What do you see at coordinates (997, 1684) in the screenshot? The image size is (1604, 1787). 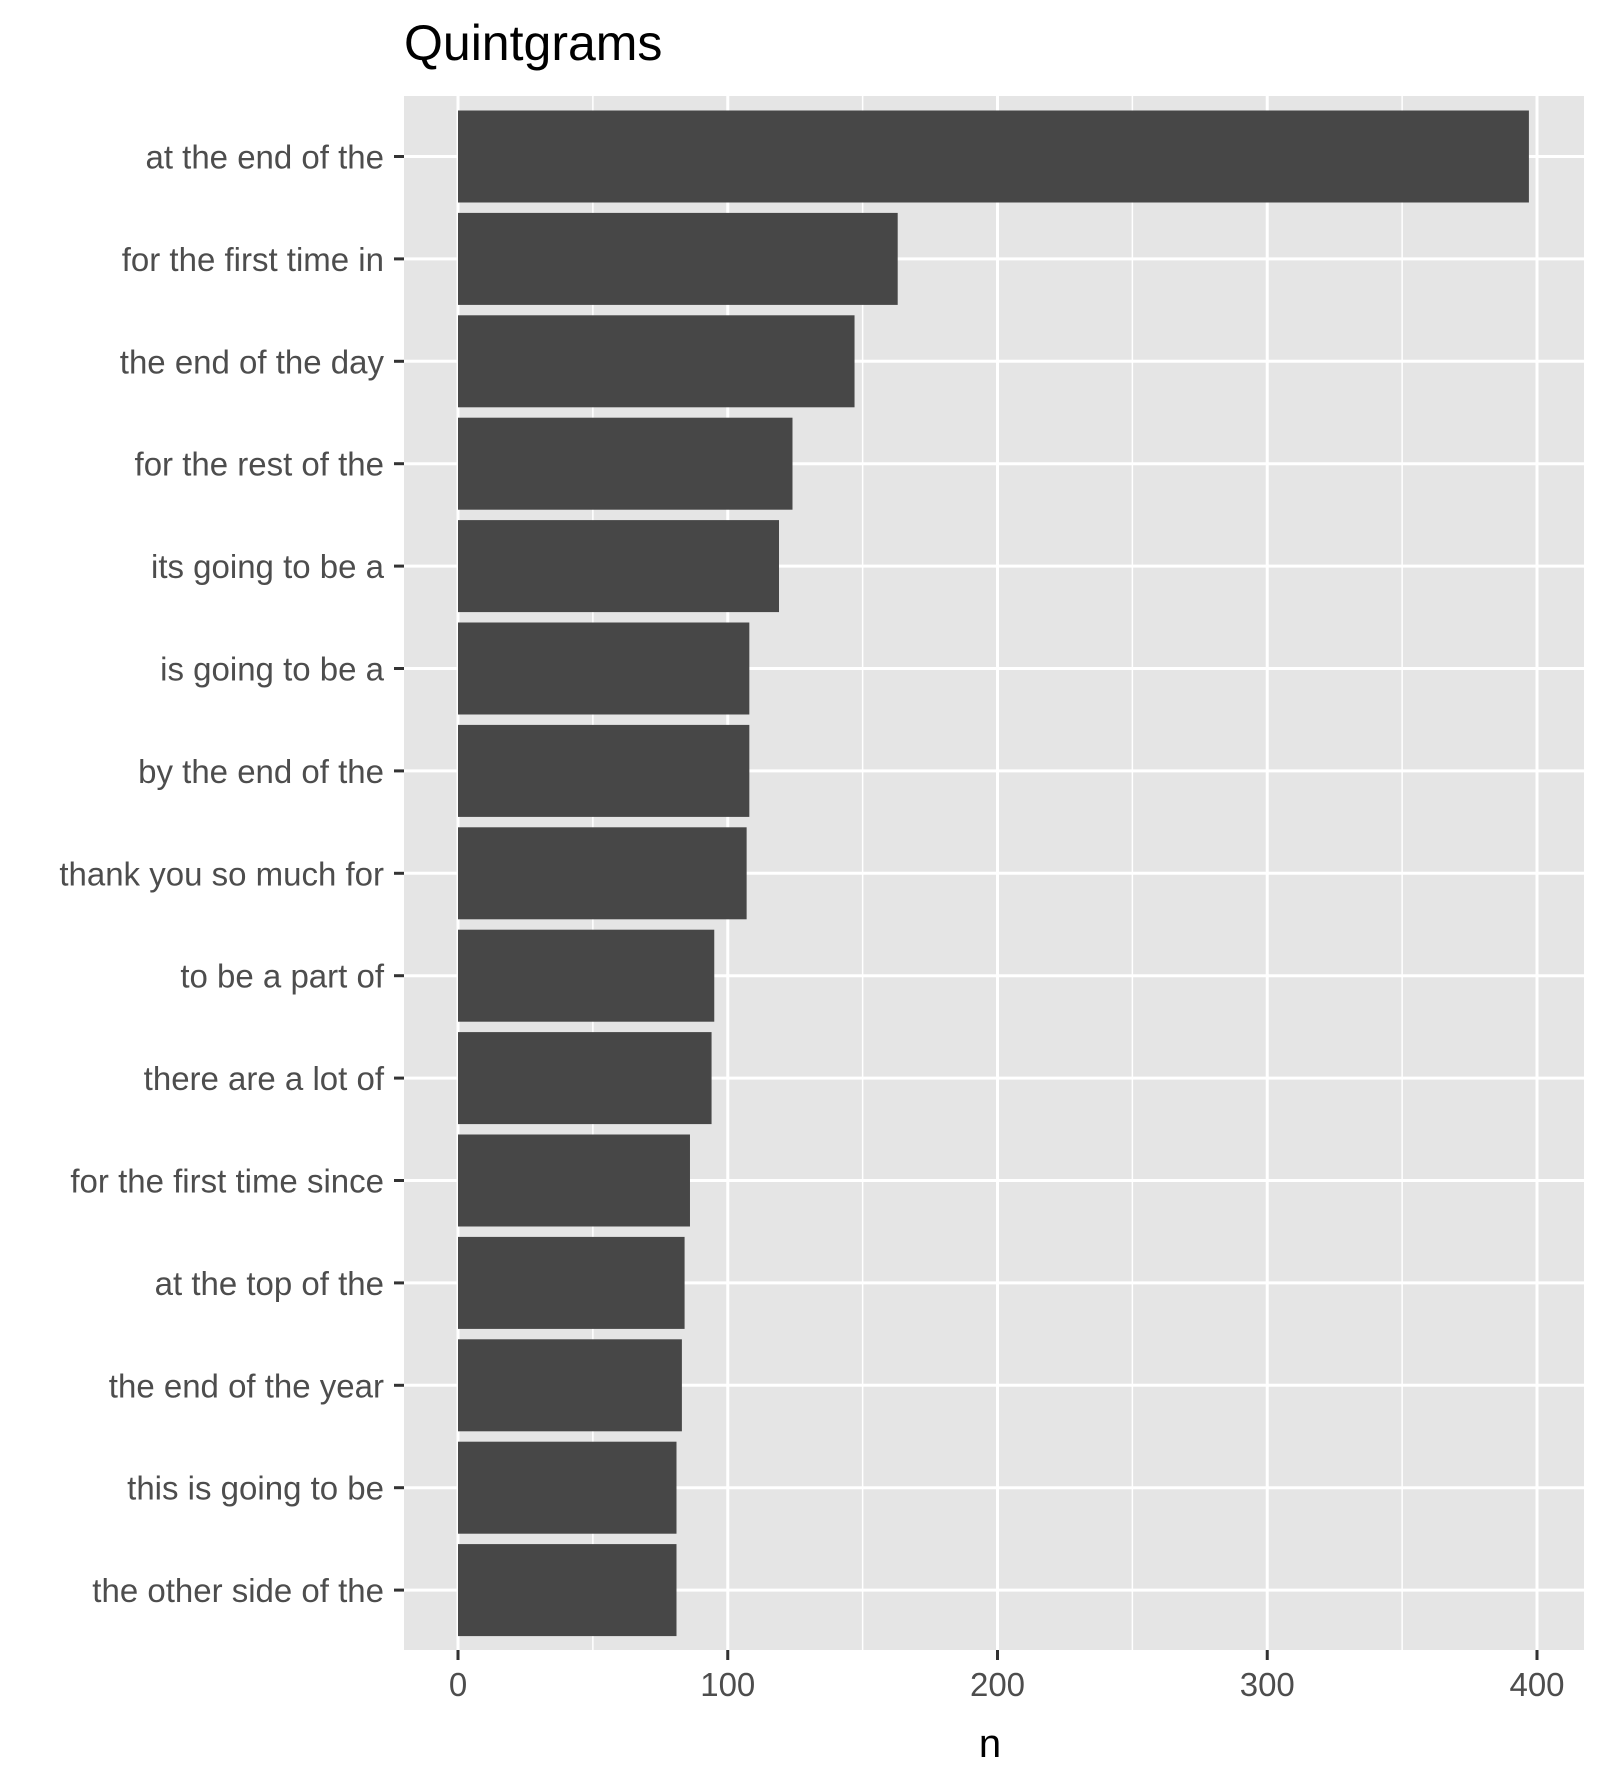 I see `x-tick-label: 200` at bounding box center [997, 1684].